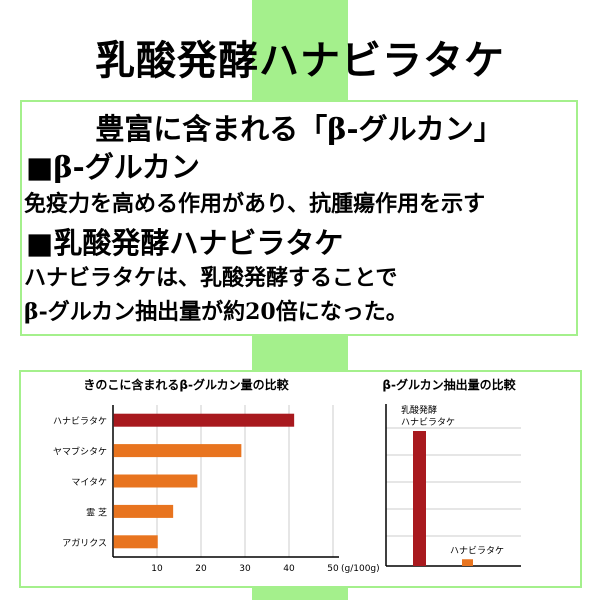 The width and height of the screenshot is (600, 600). I want to click on section2-text-line2: β-グルカン抽出量が約20倍になった。, so click(216, 312).